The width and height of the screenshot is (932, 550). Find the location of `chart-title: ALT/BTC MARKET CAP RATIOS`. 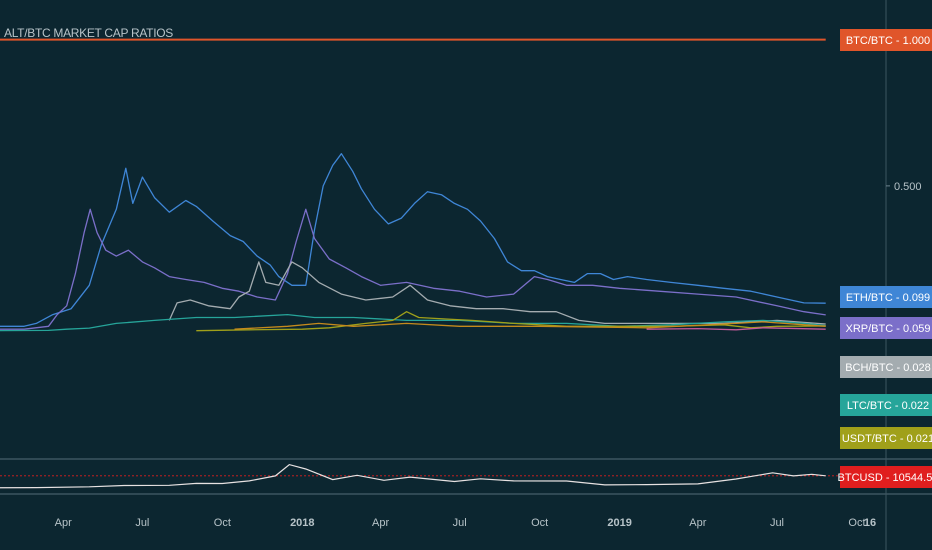

chart-title: ALT/BTC MARKET CAP RATIOS is located at coordinates (88, 33).